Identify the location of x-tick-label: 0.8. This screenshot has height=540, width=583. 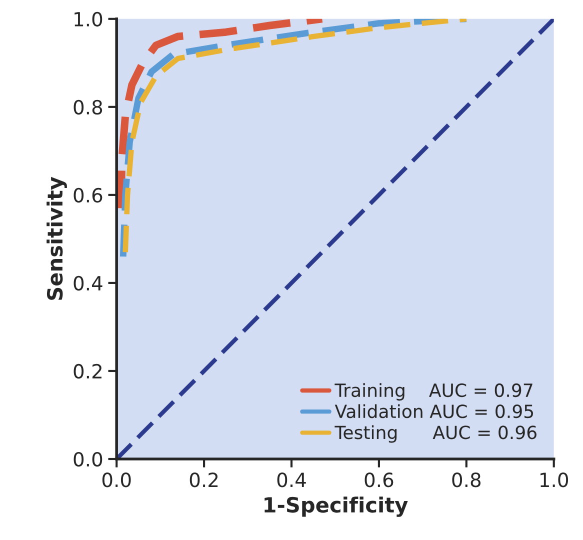
(466, 480).